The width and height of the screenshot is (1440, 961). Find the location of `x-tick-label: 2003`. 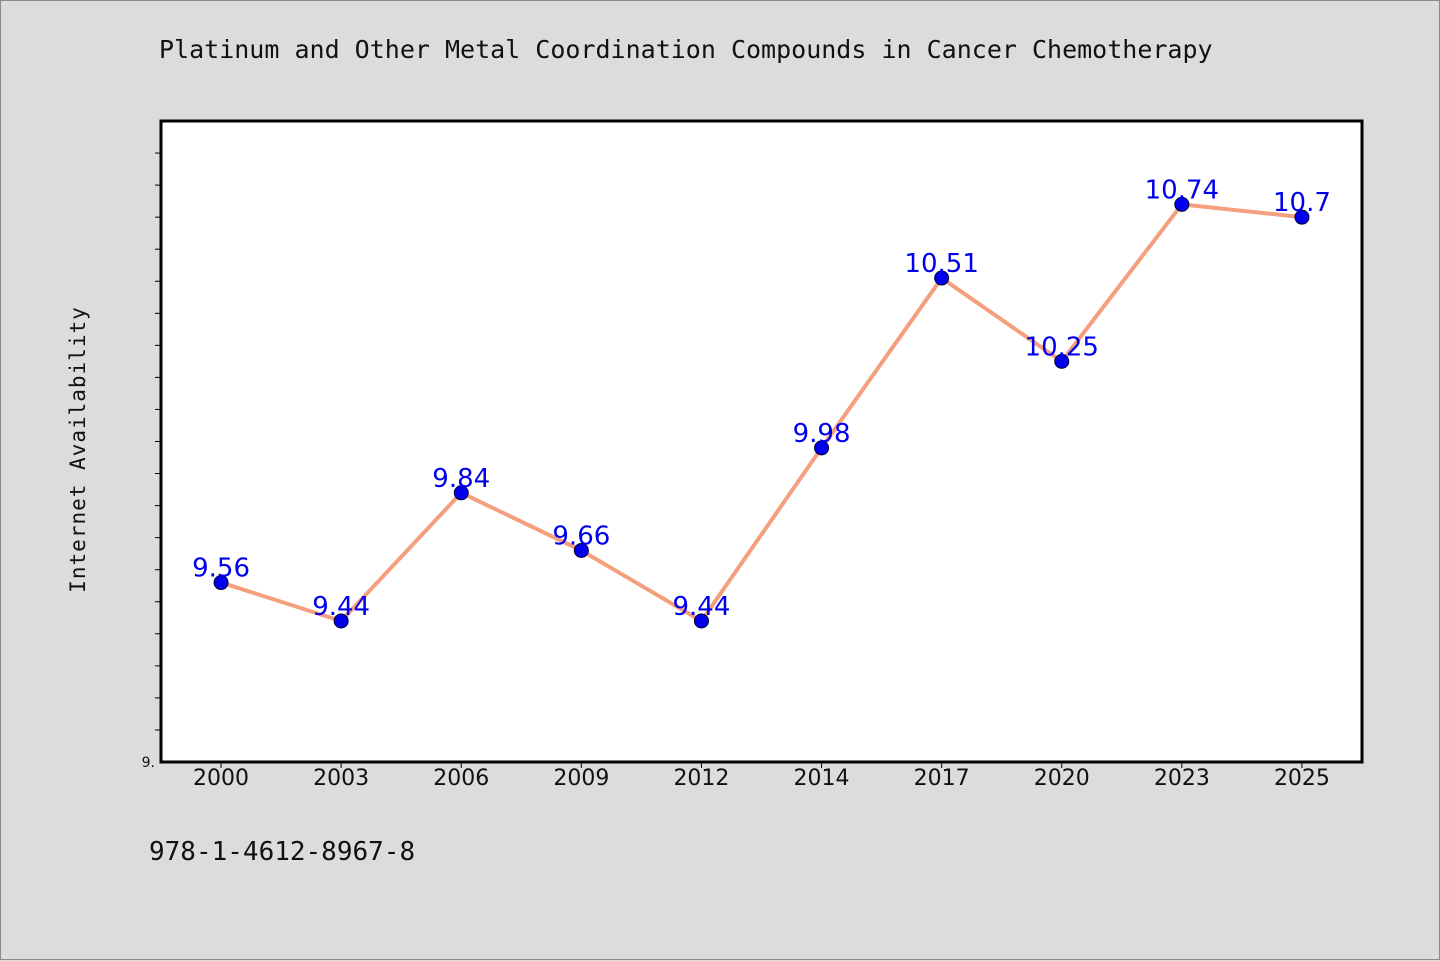

x-tick-label: 2003 is located at coordinates (341, 778).